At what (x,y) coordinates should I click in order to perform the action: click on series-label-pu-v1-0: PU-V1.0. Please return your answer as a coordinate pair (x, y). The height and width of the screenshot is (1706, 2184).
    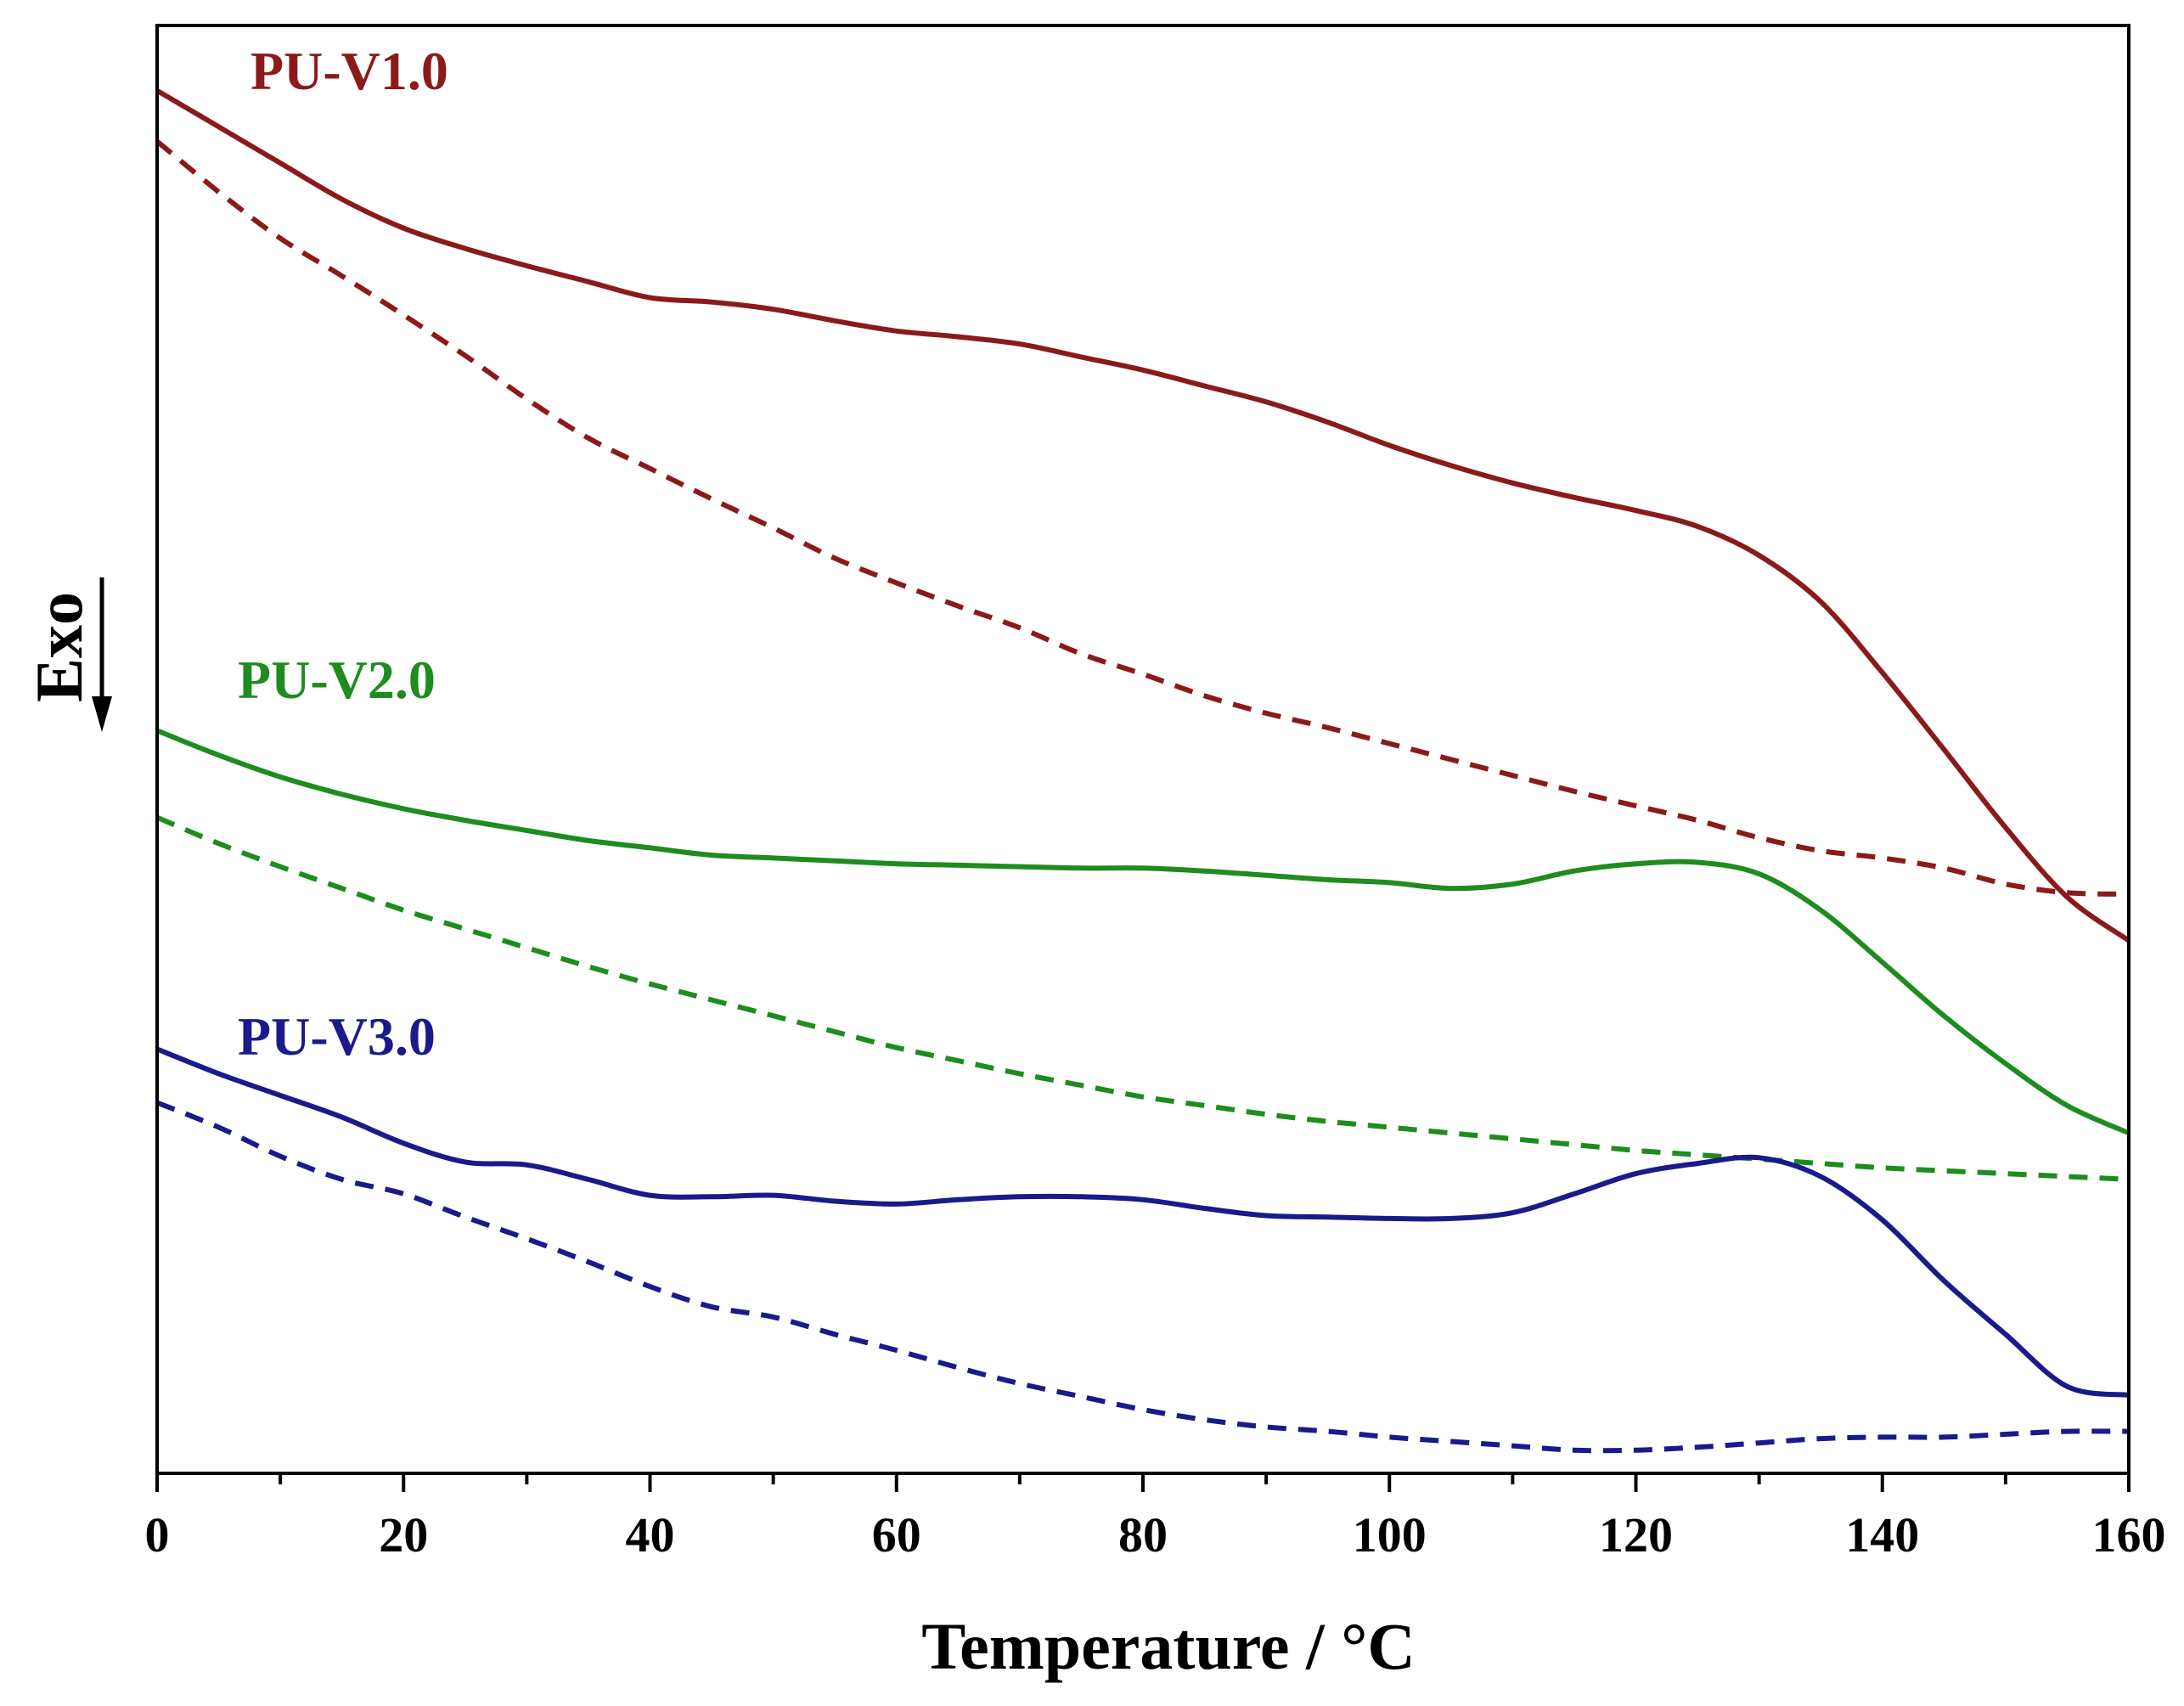
    Looking at the image, I should click on (349, 71).